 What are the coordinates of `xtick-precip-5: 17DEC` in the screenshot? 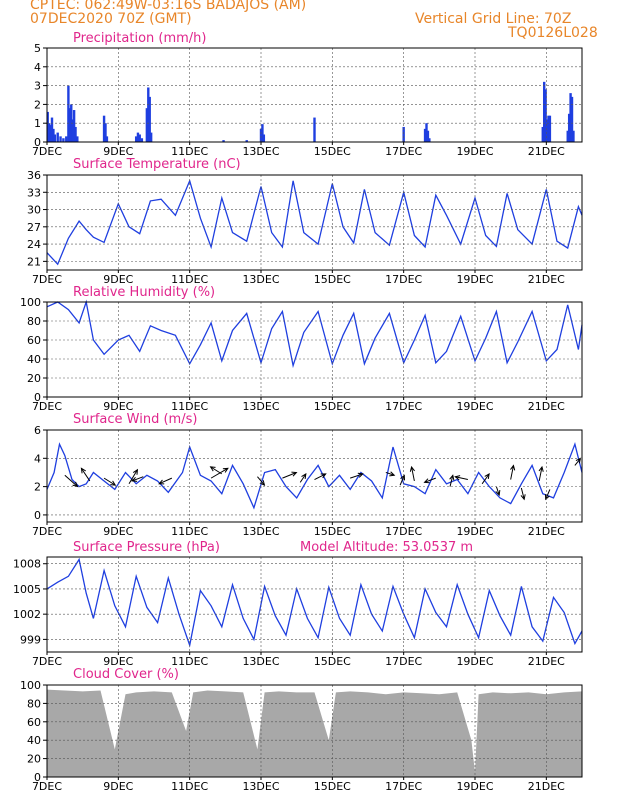 It's located at (403, 151).